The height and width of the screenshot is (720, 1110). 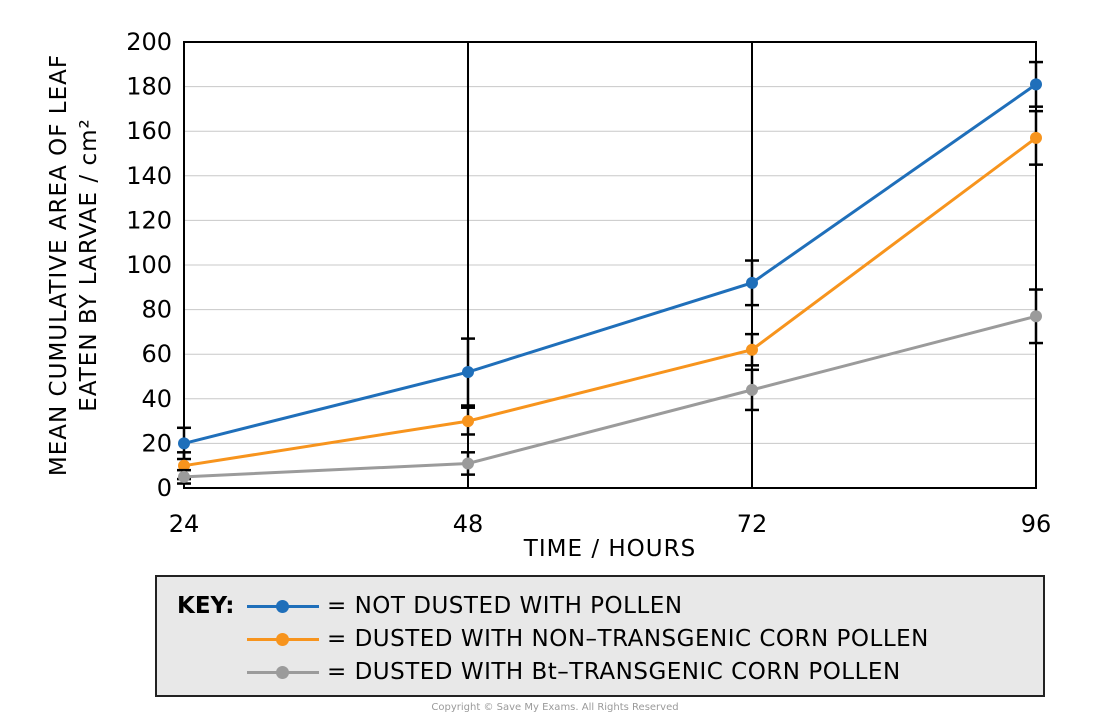 What do you see at coordinates (283, 606) in the screenshot?
I see `legend-swatch-not-dusted` at bounding box center [283, 606].